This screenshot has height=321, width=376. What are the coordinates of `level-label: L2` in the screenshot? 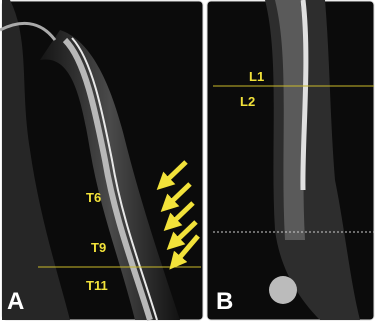 It's located at (247, 101).